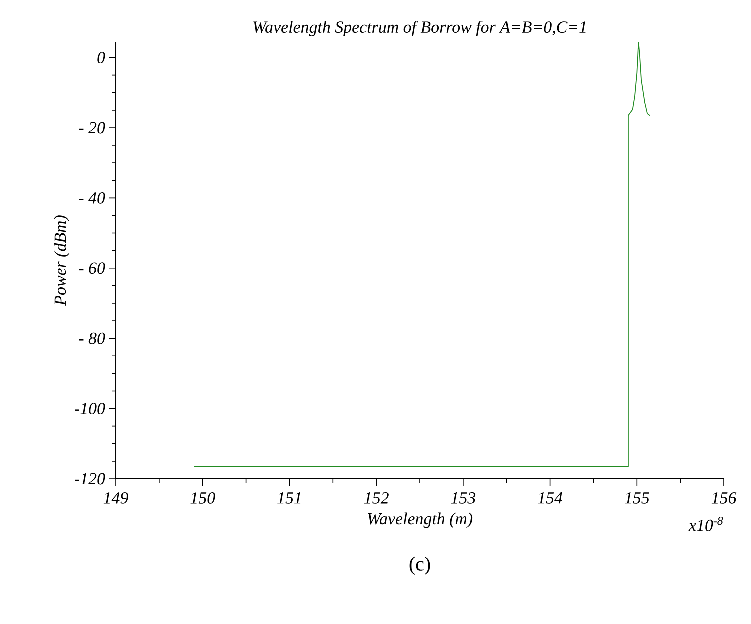 This screenshot has height=624, width=751. What do you see at coordinates (637, 498) in the screenshot?
I see `x-tick-label: 155` at bounding box center [637, 498].